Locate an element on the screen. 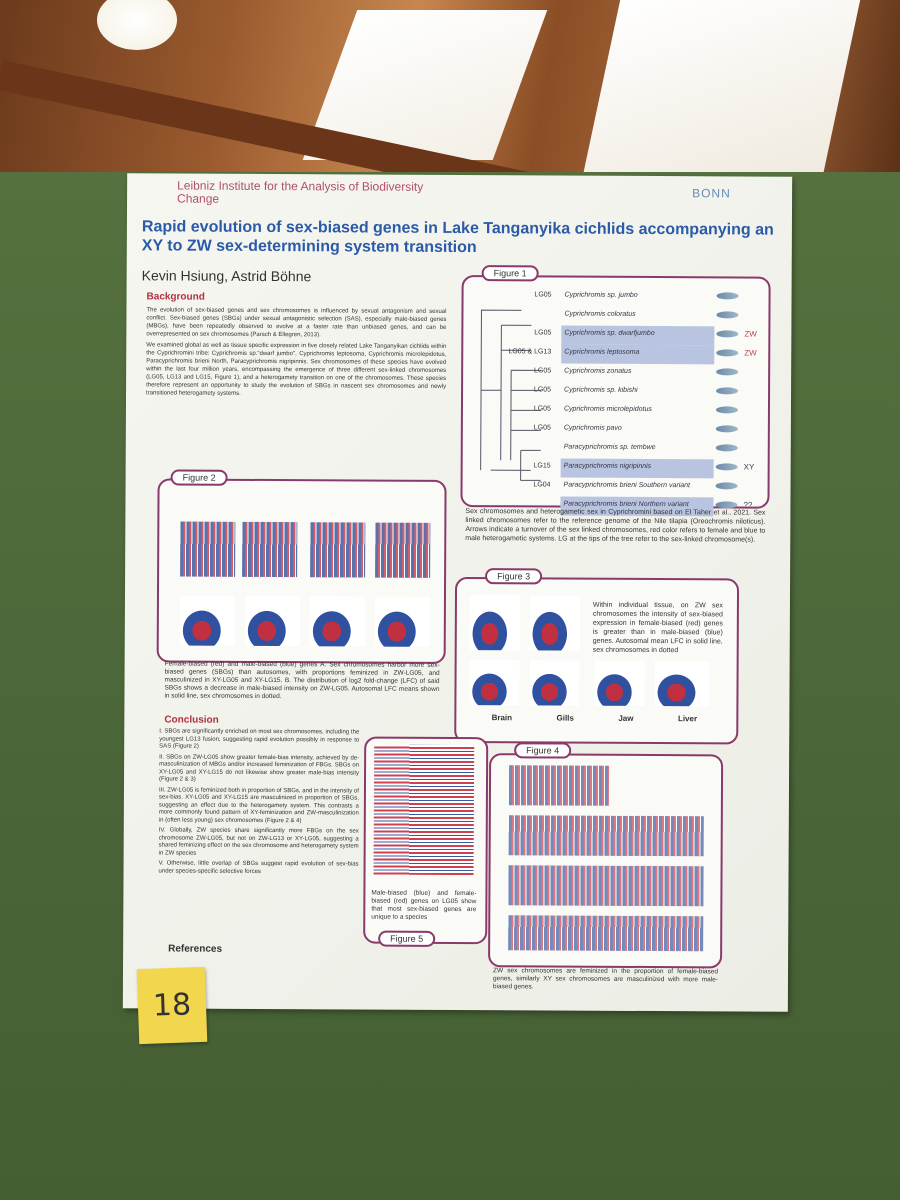  lamp is located at coordinates (137, 25).